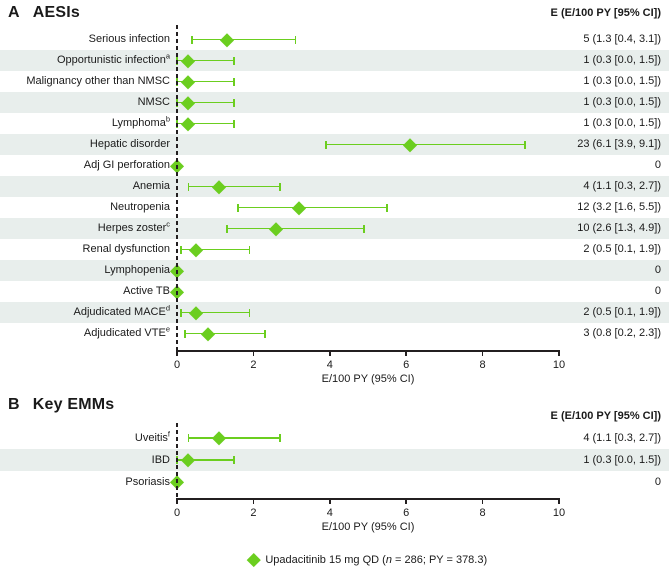 The height and width of the screenshot is (569, 669). What do you see at coordinates (122, 310) in the screenshot?
I see `row-label: Adjudicated MACEd` at bounding box center [122, 310].